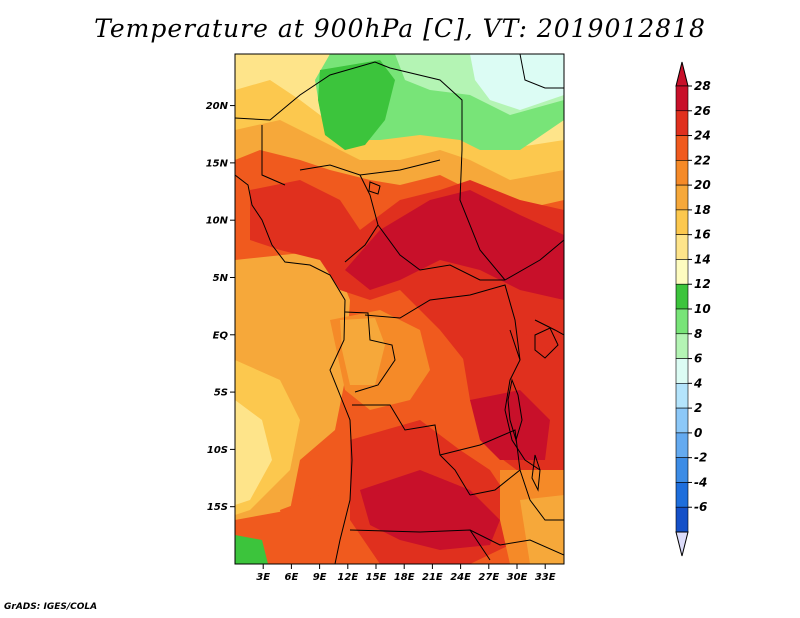  What do you see at coordinates (517, 577) in the screenshot?
I see `lon-tick-label: 30E` at bounding box center [517, 577].